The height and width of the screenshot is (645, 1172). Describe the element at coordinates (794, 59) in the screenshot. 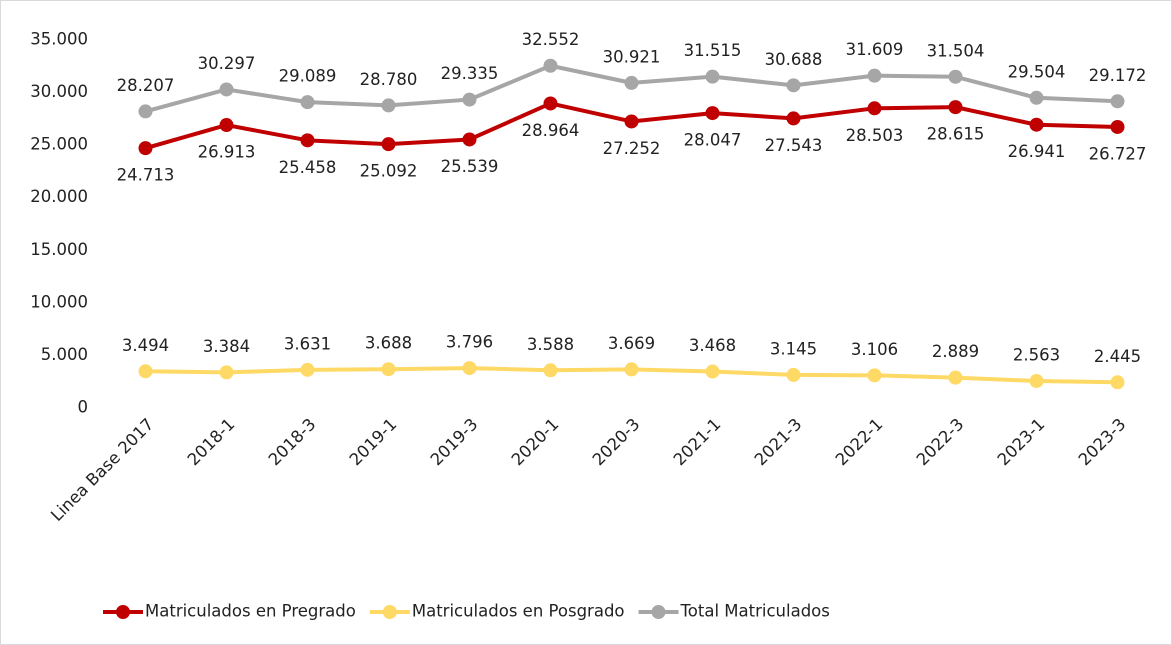

I see `data-label: 30.688` at that location.